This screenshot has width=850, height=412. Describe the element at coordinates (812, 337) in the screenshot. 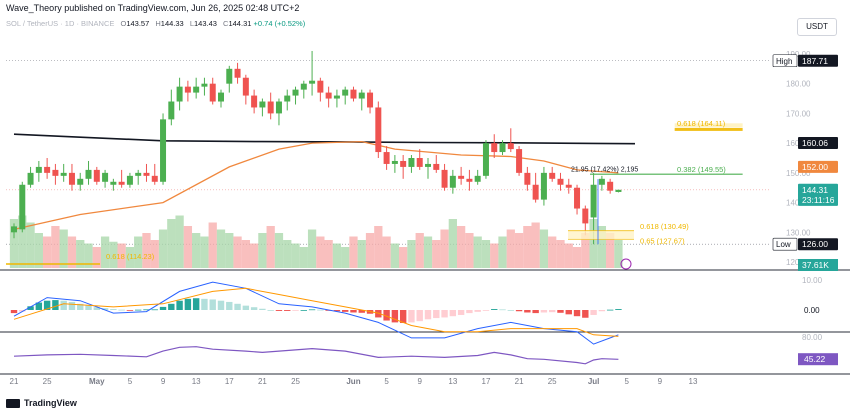

I see `rsi-tick-label: 80.00` at that location.